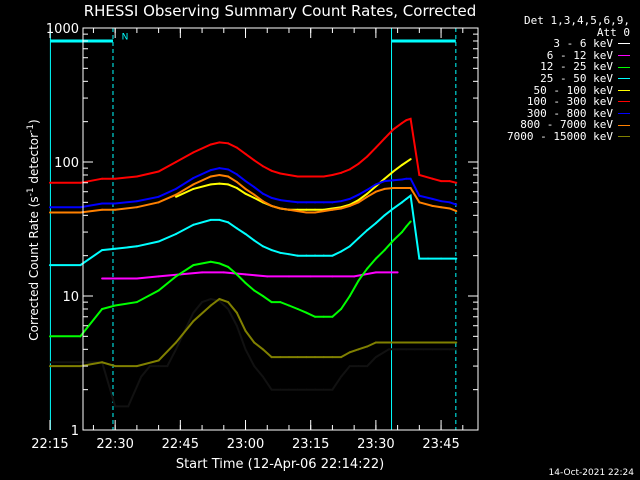  Describe the element at coordinates (70, 297) in the screenshot. I see `y-tick-label: 10` at that location.